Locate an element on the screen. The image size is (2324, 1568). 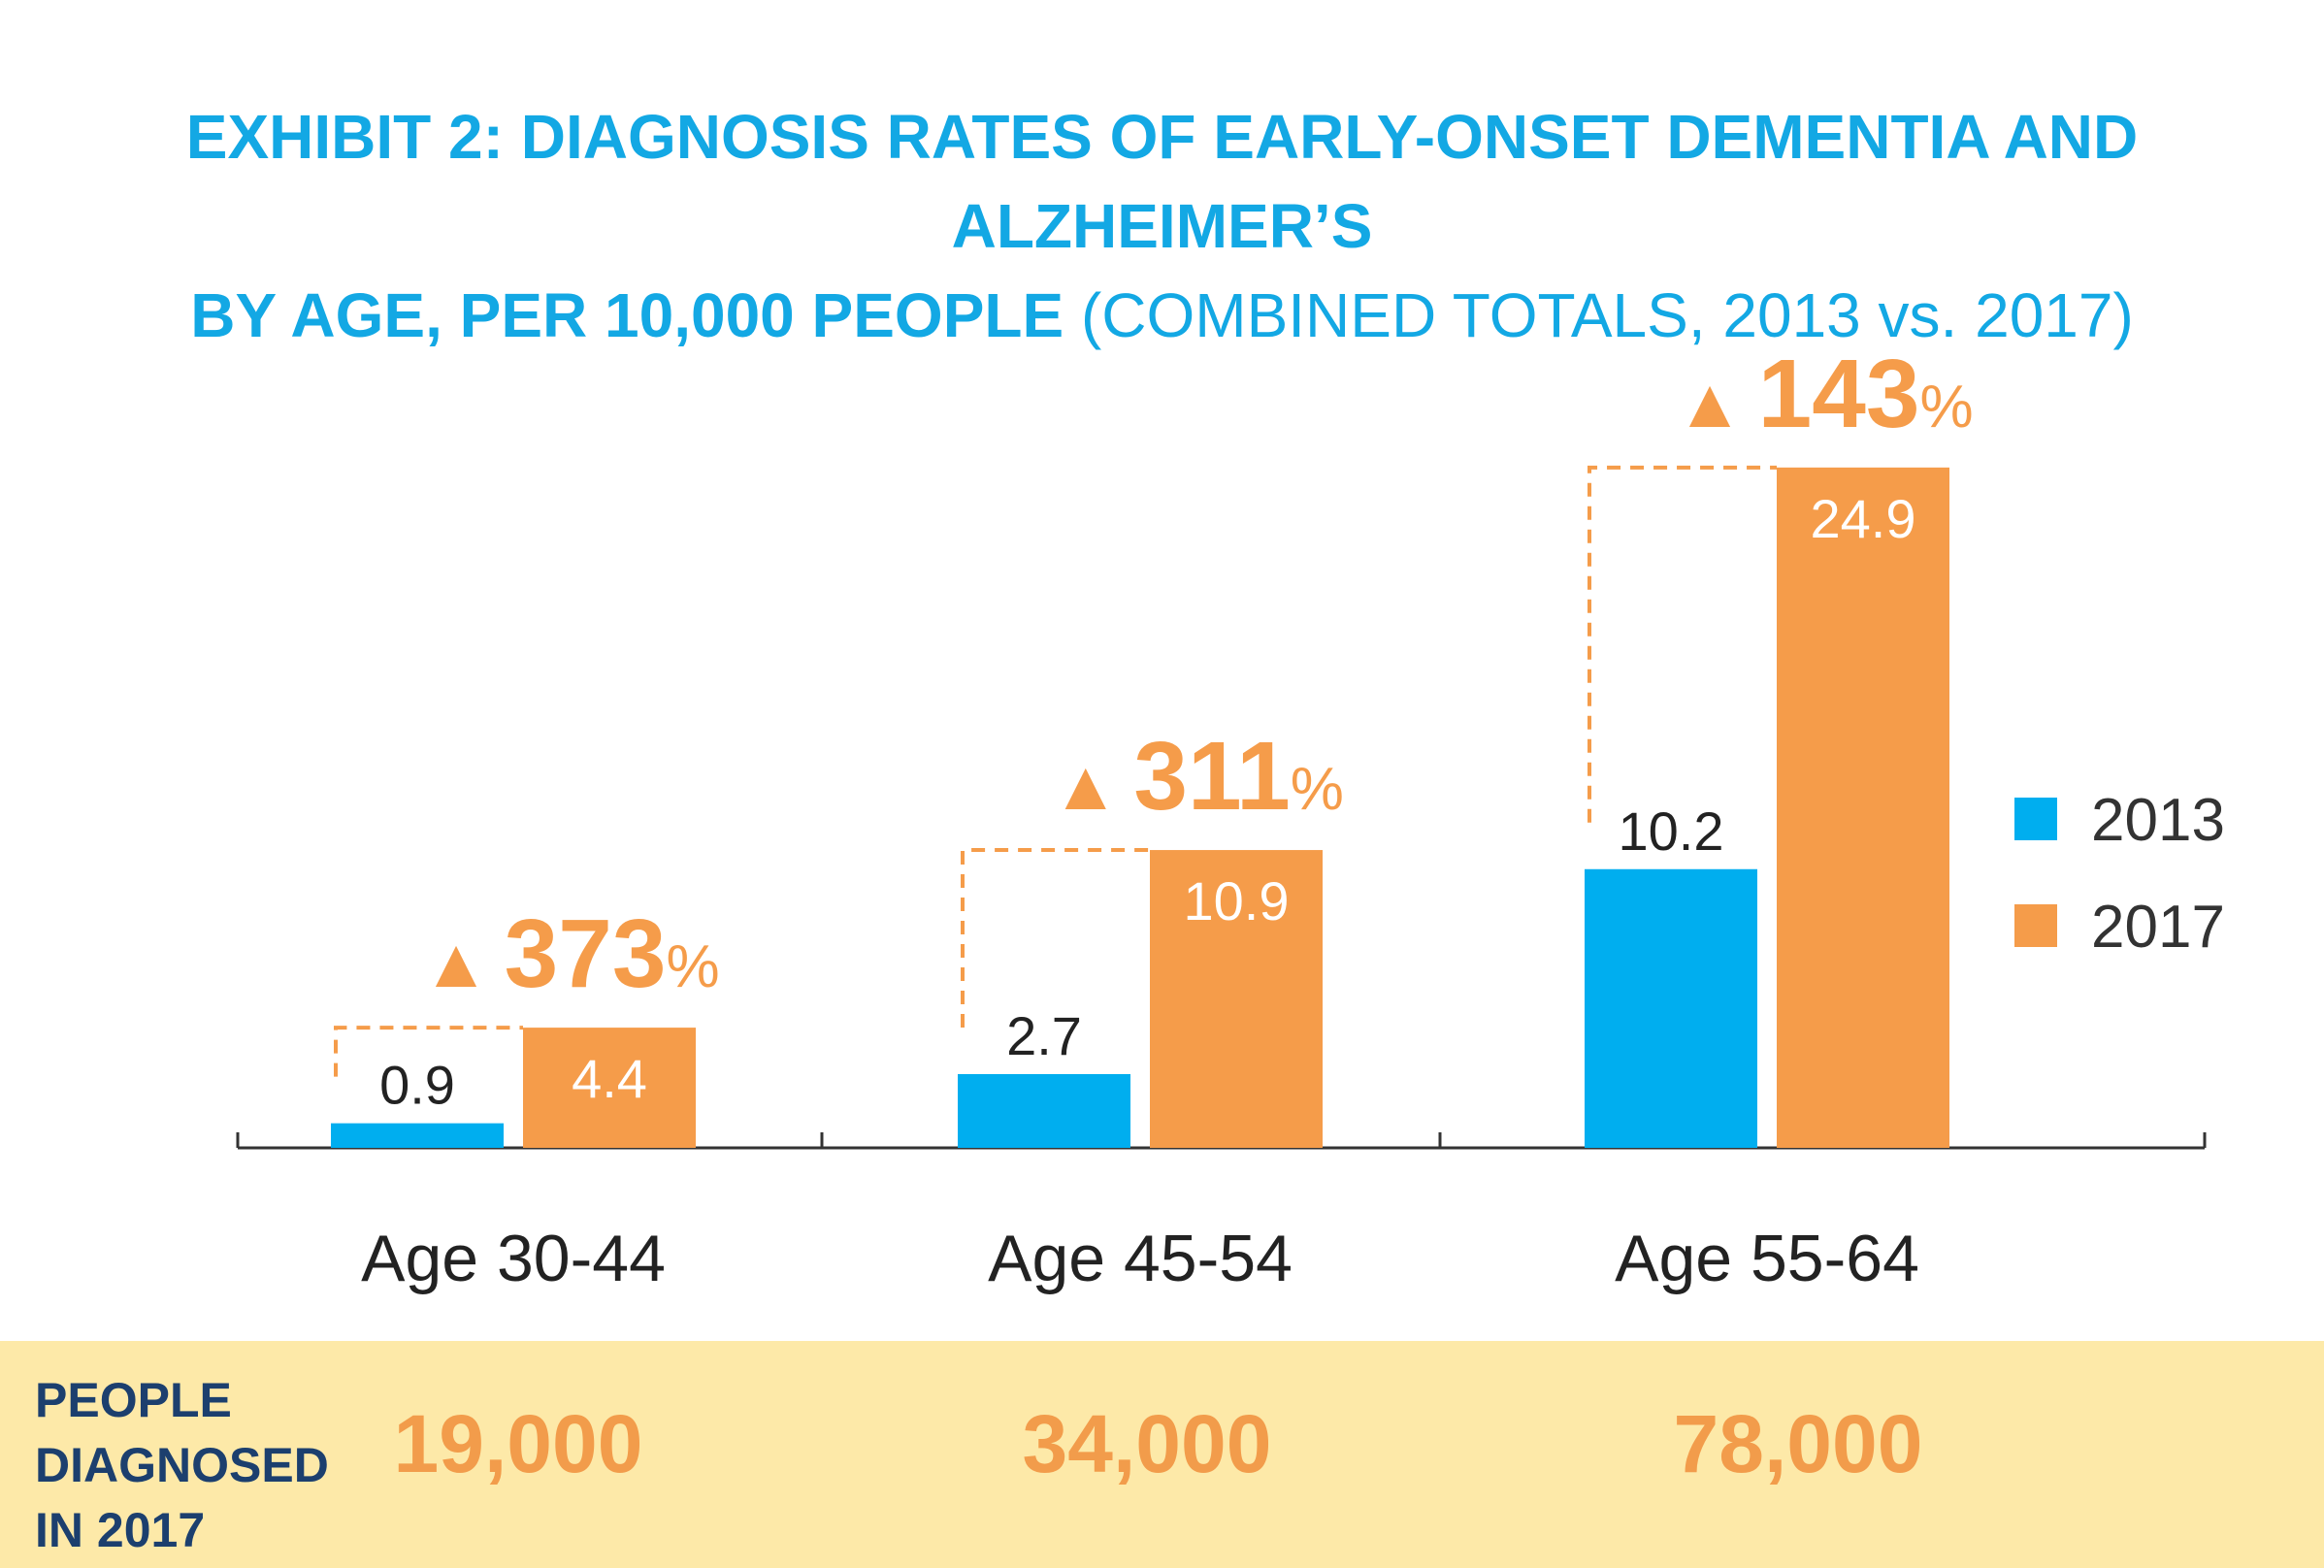
change-unit-age-30-44: % is located at coordinates (692, 966).